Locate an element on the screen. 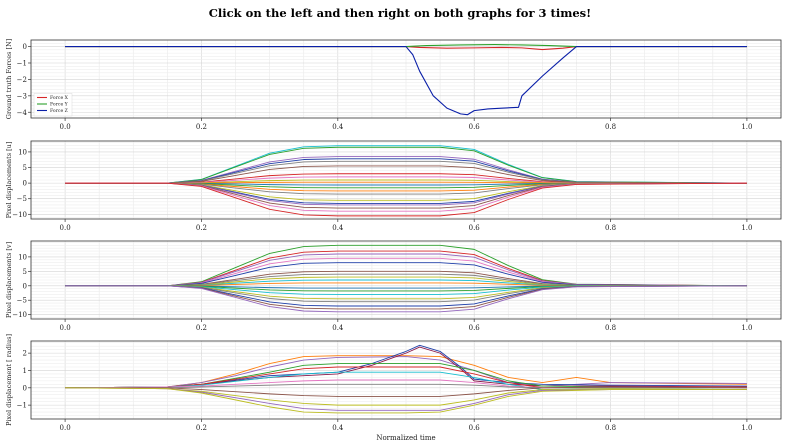 This screenshot has width=800, height=443. y-axis-label: Ground truth Forces [N] is located at coordinates (9, 79).